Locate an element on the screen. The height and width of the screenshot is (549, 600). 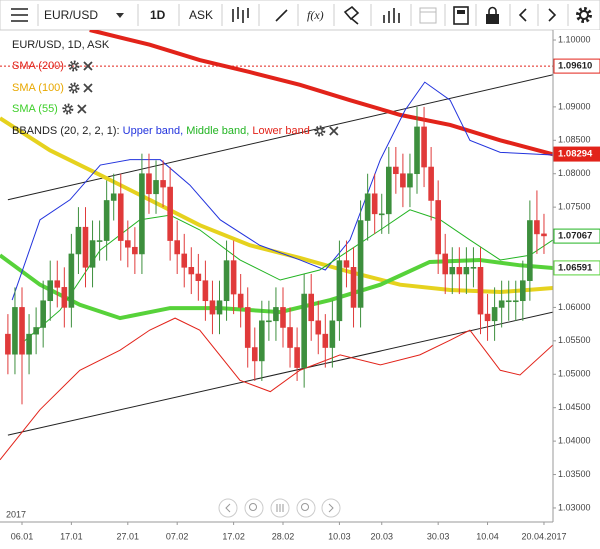
price-label: 1.08294 is located at coordinates (575, 154).